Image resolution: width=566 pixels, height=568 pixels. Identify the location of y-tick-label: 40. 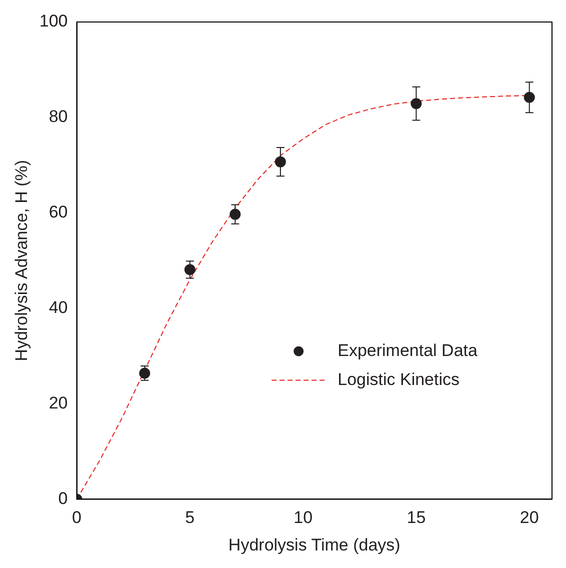
(58, 308).